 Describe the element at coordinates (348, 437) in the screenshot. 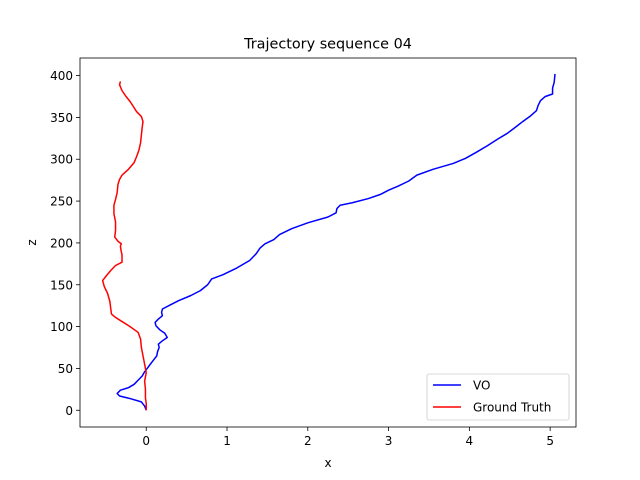

I see `x-axis-ticks: 0 1 2 3 4 5` at that location.